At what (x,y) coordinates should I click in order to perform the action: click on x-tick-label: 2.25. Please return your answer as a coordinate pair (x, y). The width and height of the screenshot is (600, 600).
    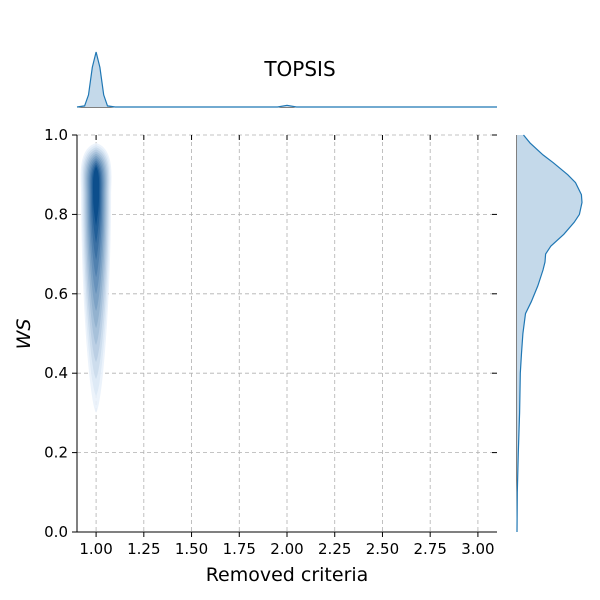
    Looking at the image, I should click on (334, 549).